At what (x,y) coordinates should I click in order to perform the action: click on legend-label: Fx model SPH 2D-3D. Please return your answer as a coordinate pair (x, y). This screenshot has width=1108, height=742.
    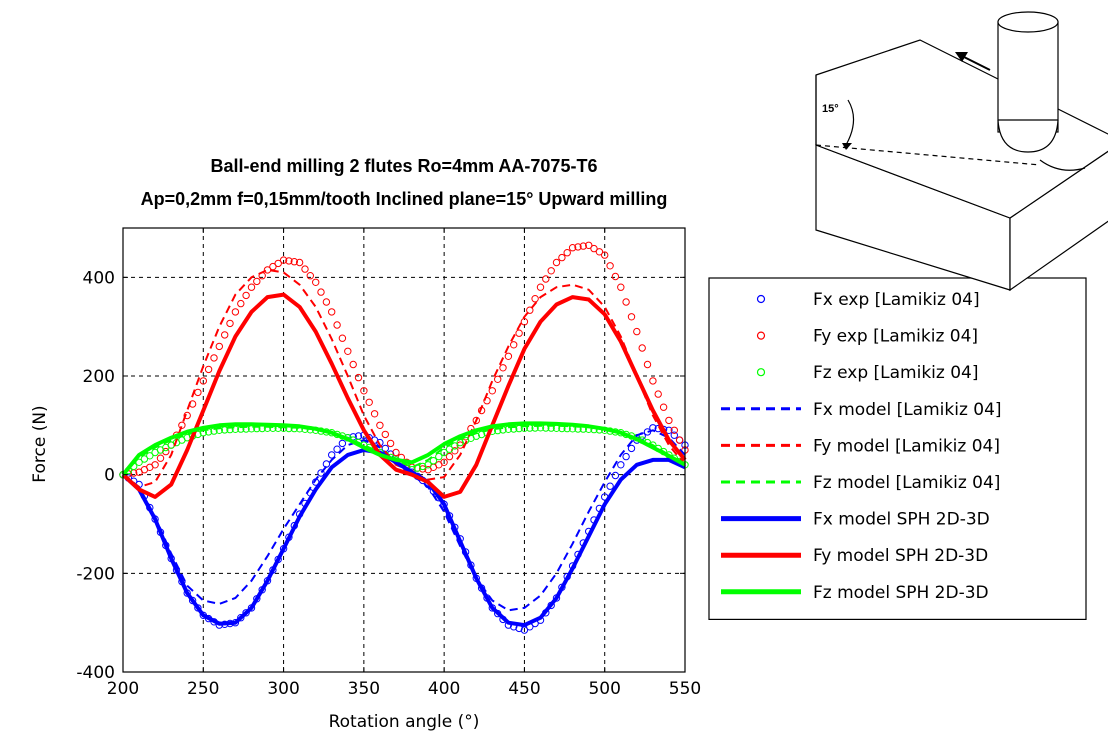
    Looking at the image, I should click on (901, 520).